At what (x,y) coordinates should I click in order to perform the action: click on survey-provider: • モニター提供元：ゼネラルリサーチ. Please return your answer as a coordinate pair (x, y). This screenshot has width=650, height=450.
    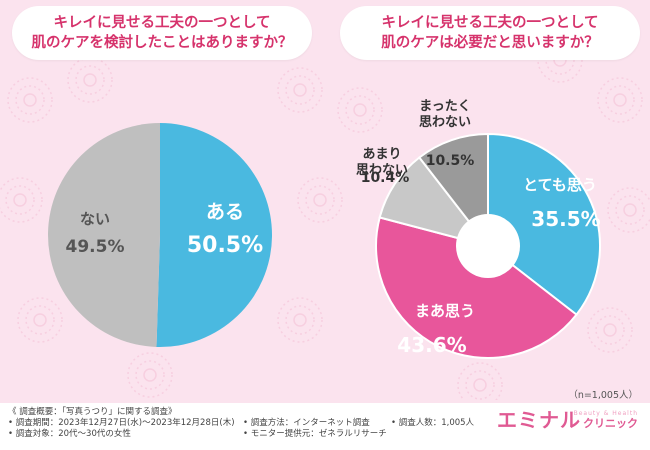
    Looking at the image, I should click on (315, 434).